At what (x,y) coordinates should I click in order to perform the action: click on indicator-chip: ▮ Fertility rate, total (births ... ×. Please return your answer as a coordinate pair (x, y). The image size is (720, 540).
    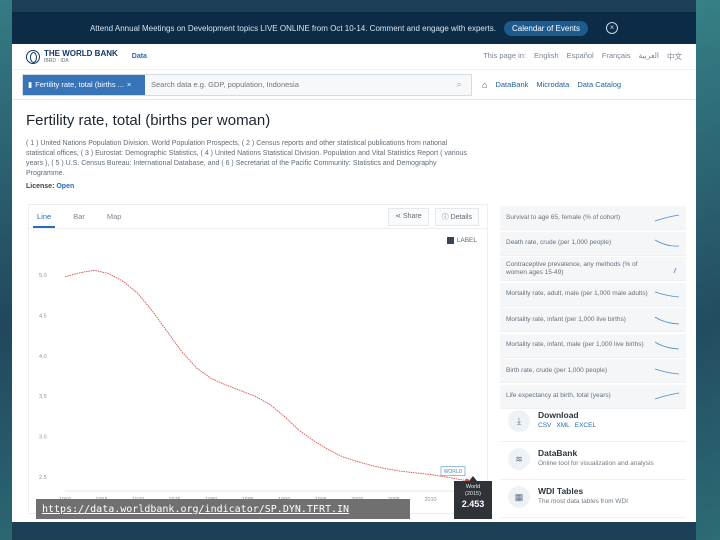
    Looking at the image, I should click on (84, 84).